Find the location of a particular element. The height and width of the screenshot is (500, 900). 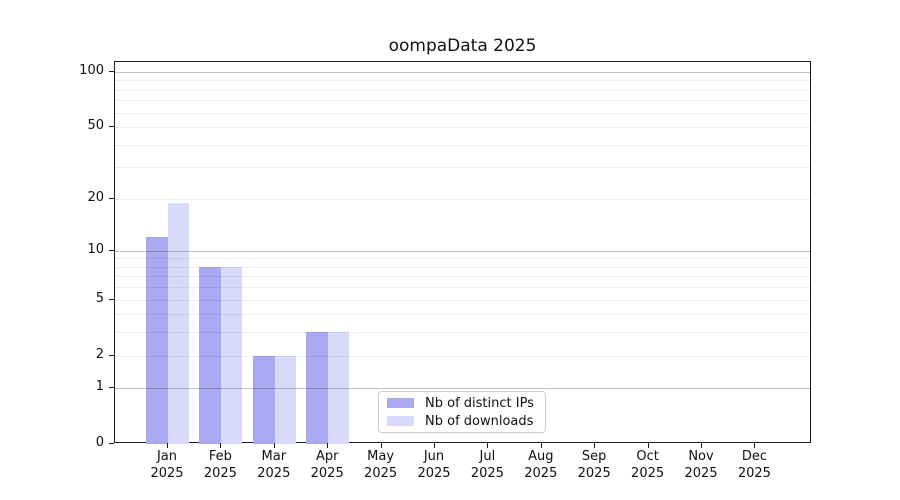

bar-distinct-ips-jan is located at coordinates (157, 340).